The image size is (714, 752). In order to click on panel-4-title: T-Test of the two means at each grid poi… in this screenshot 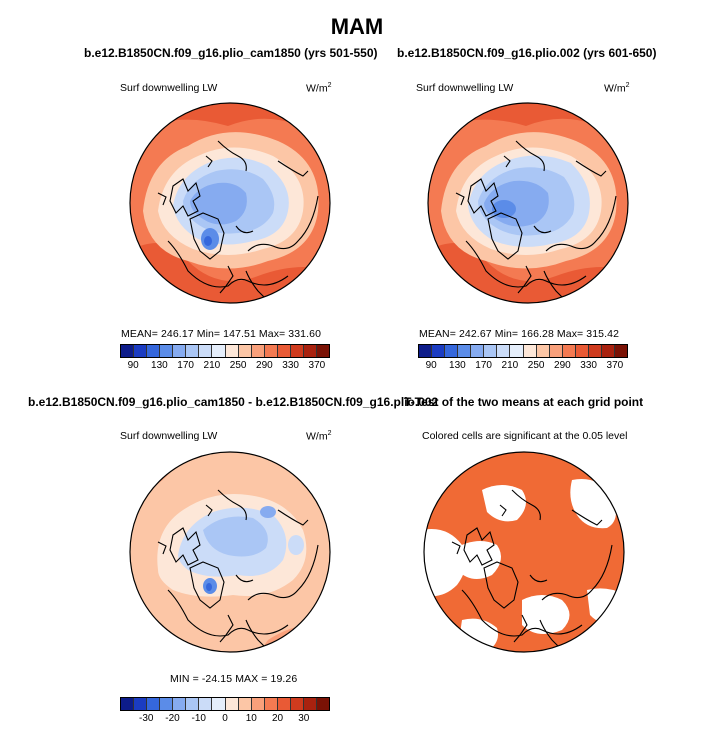, I will do `click(524, 402)`.